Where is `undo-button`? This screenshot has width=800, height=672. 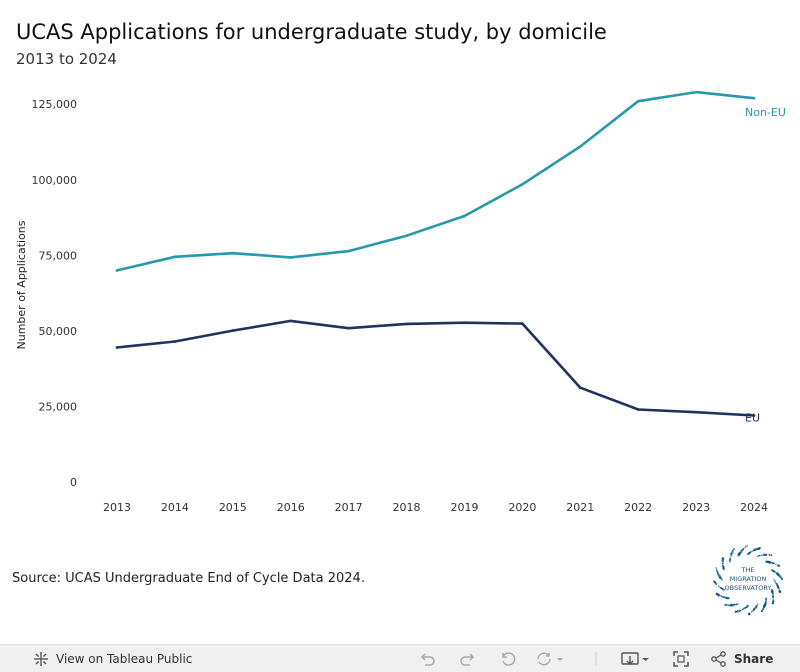 undo-button is located at coordinates (428, 658).